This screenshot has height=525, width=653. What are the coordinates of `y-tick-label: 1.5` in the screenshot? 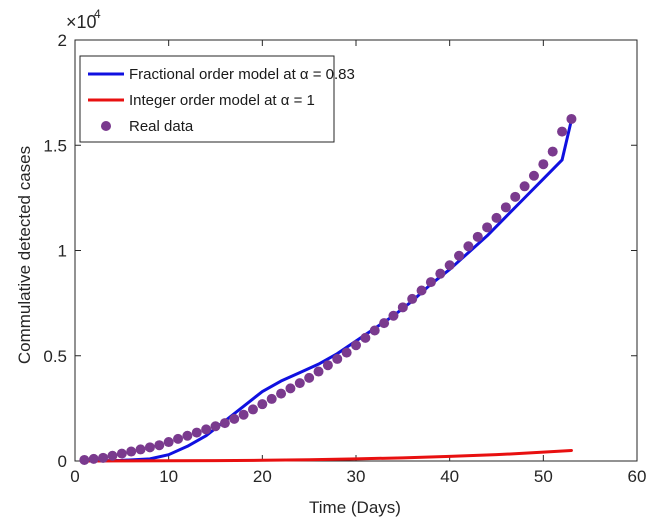 It's located at (55, 145).